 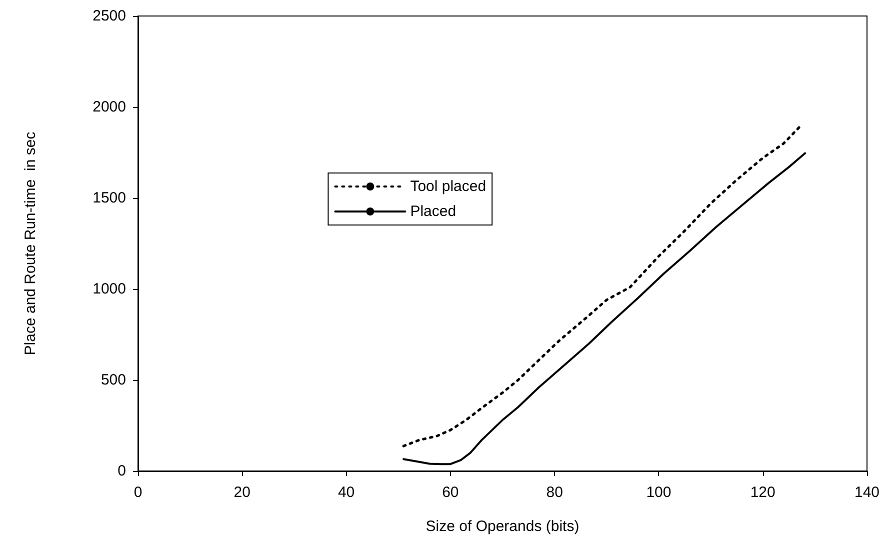 I want to click on x-tick-label: 120, so click(x=763, y=492).